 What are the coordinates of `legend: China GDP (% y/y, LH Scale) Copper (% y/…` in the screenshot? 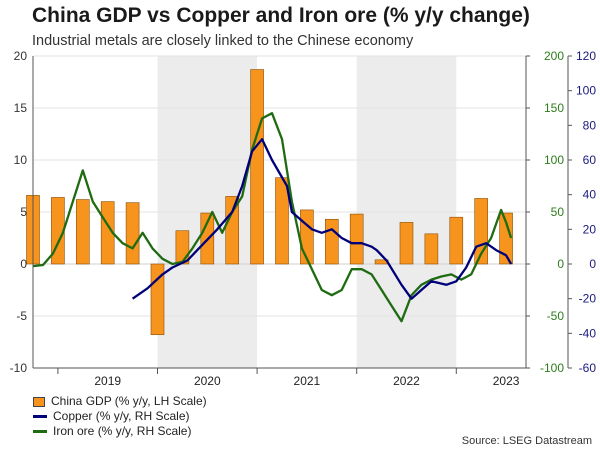 It's located at (120, 416).